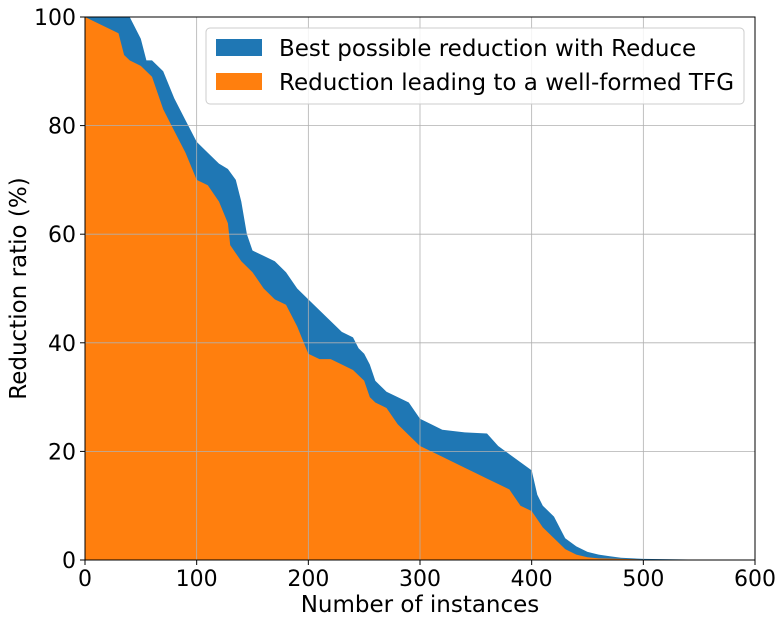 Image resolution: width=783 pixels, height=624 pixels. Describe the element at coordinates (420, 579) in the screenshot. I see `x-tick-label-3: 300` at that location.